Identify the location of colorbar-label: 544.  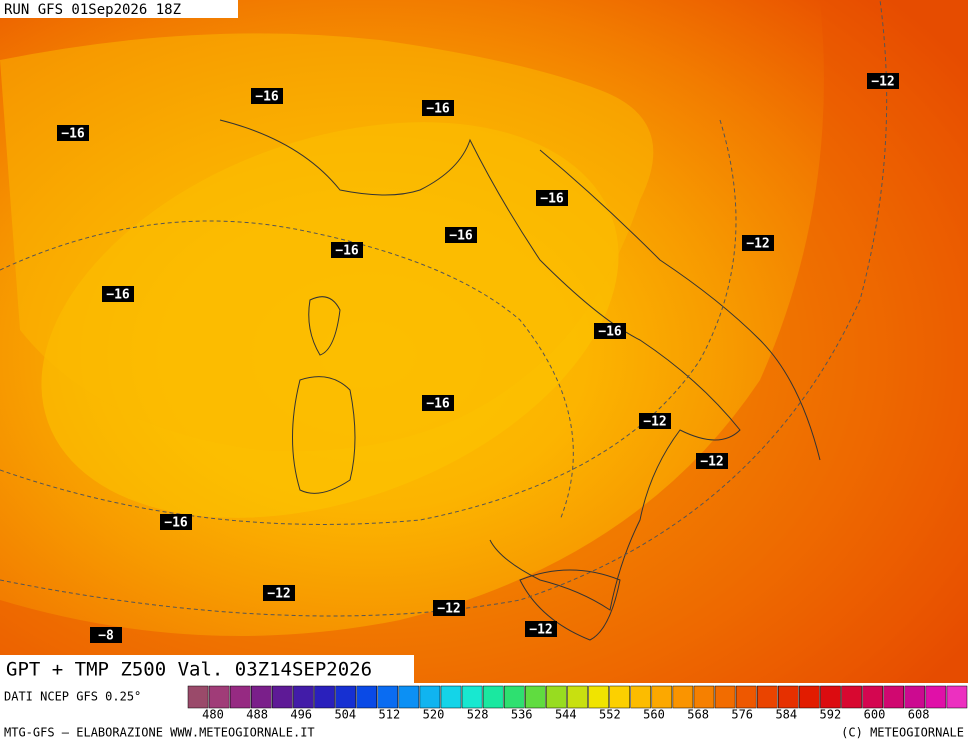
(566, 715).